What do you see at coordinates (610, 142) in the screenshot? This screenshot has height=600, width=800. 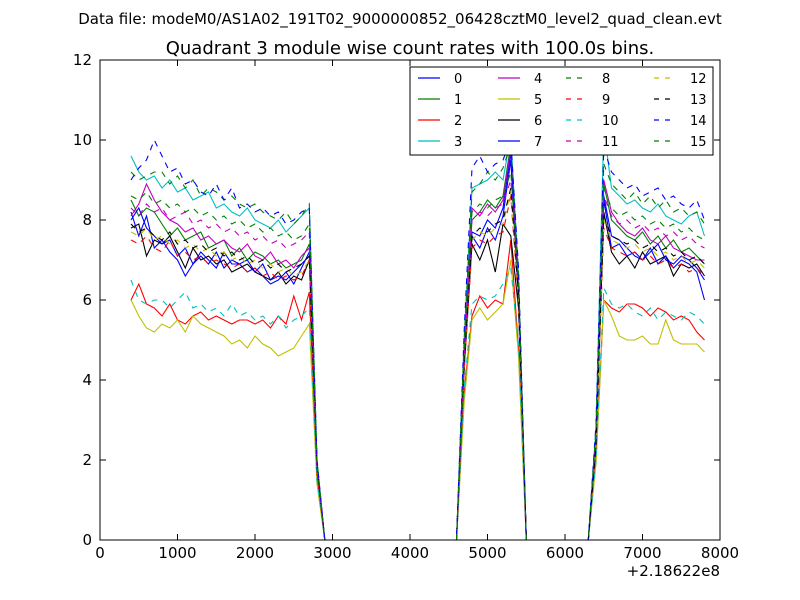 I see `legend-label-11: 11` at bounding box center [610, 142].